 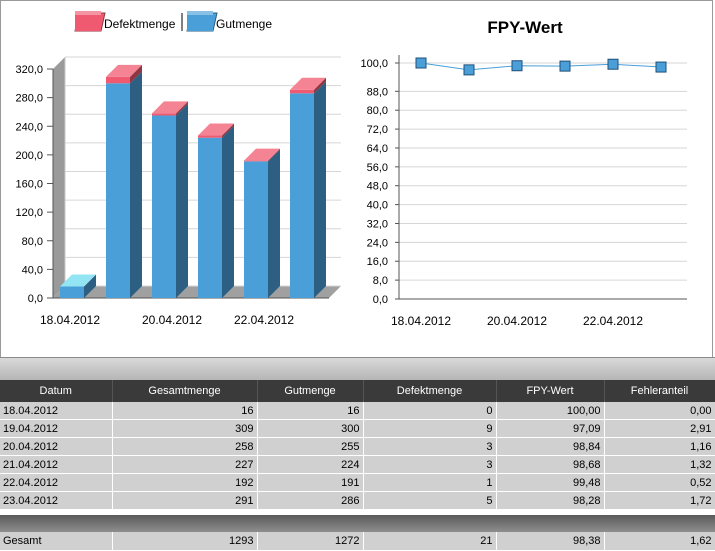 What do you see at coordinates (172, 320) in the screenshot?
I see `bar-chart-x-tick-label: 20.04.2012` at bounding box center [172, 320].